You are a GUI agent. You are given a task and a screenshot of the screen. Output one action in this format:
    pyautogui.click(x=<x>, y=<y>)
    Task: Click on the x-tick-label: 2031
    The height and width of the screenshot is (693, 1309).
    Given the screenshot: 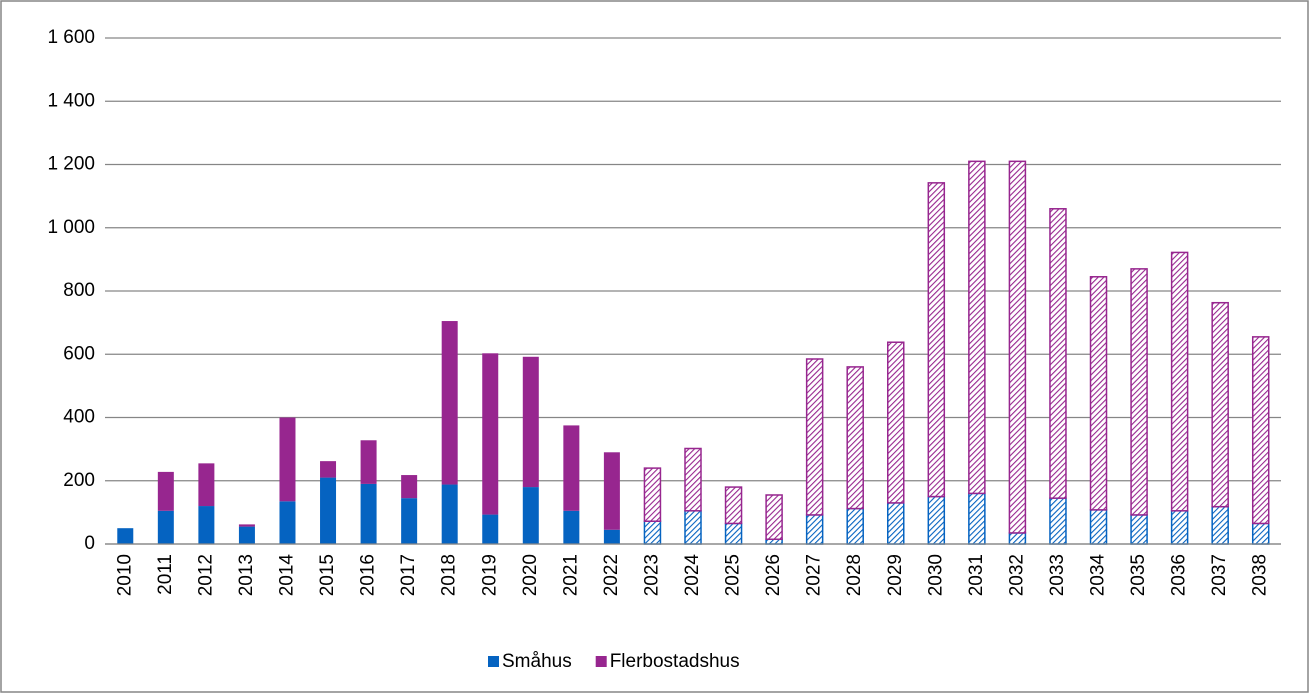 What is the action you would take?
    pyautogui.click(x=976, y=575)
    